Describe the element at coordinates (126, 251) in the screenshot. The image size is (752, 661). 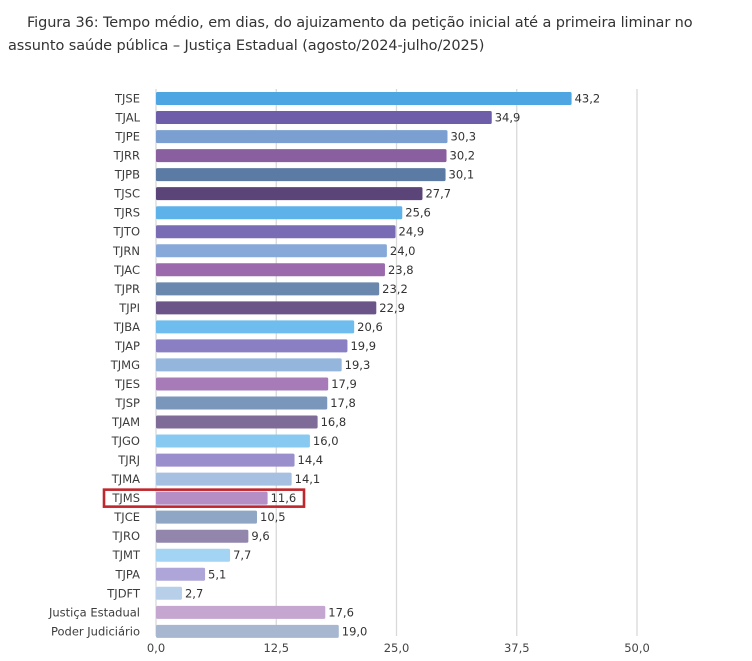
I see `category-label: TJRN` at that location.